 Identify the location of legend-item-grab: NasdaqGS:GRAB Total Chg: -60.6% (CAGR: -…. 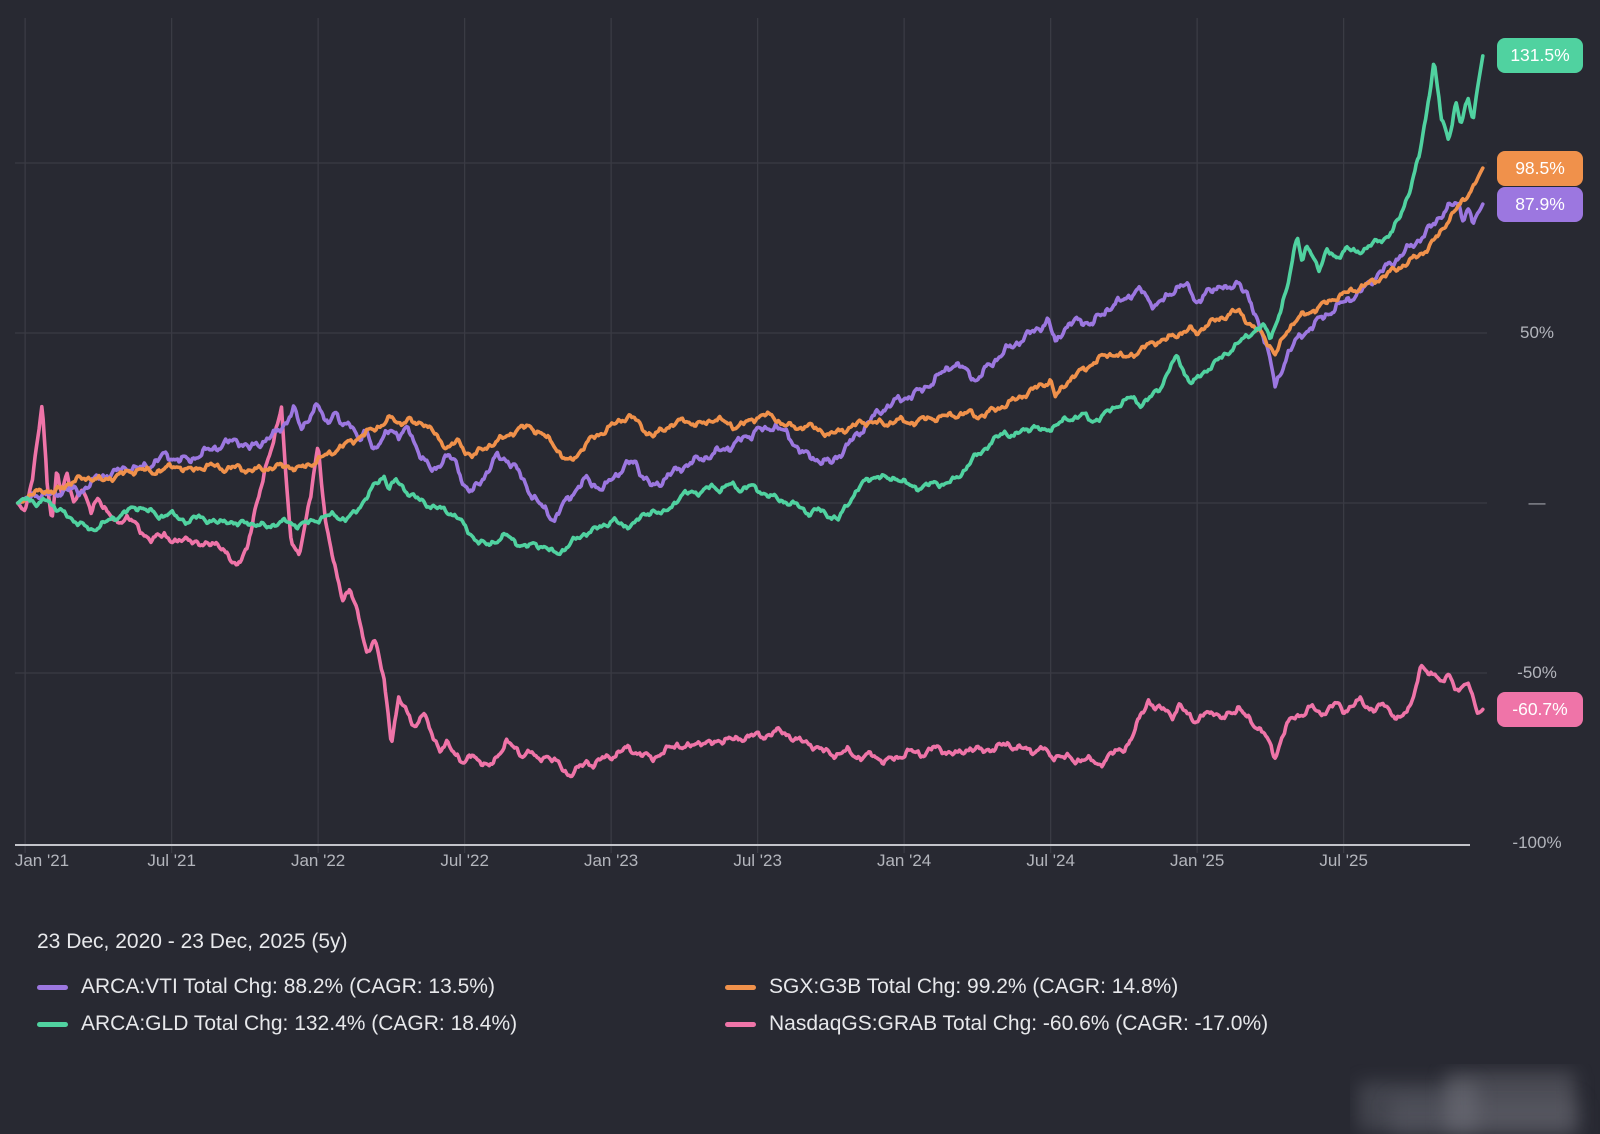
(996, 1024).